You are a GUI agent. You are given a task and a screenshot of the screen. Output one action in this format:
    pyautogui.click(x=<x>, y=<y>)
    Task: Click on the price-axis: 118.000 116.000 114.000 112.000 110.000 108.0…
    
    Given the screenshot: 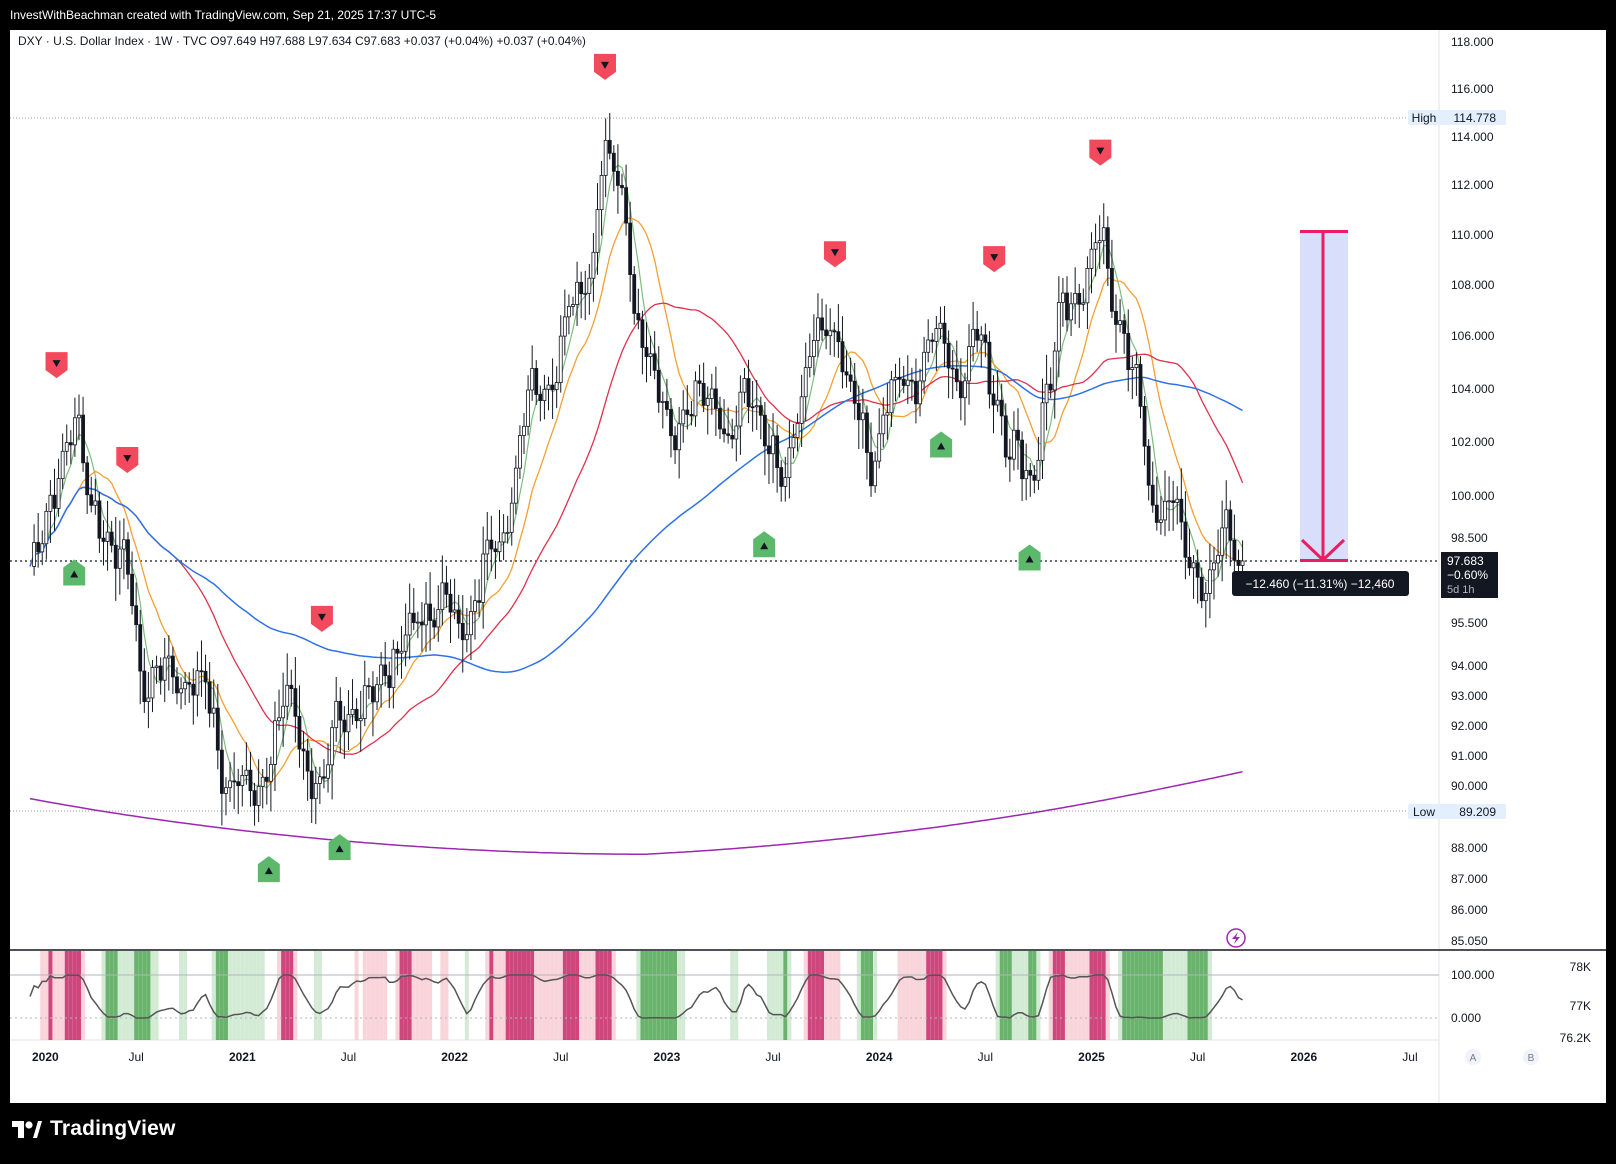 What is the action you would take?
    pyautogui.click(x=1473, y=491)
    